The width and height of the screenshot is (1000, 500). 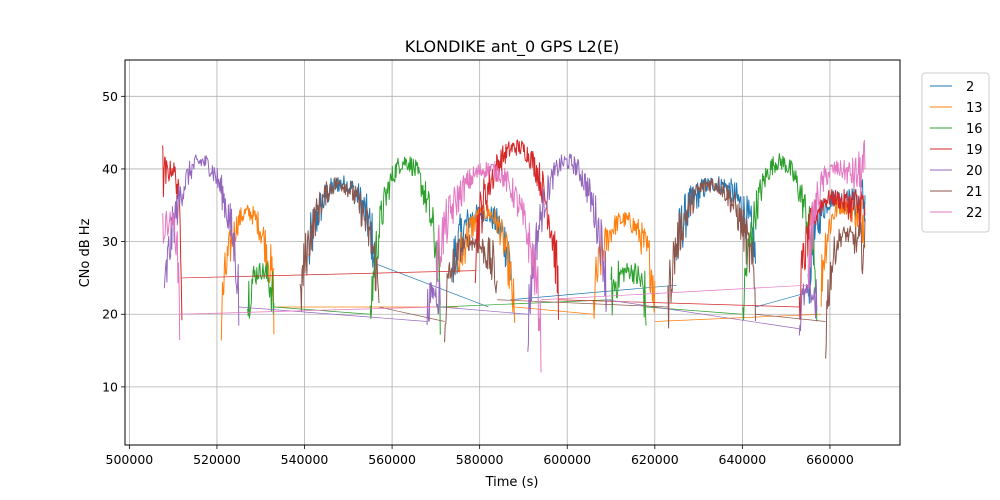 I want to click on y-axis-ticks: 10 20 30 40 50, so click(x=113, y=241).